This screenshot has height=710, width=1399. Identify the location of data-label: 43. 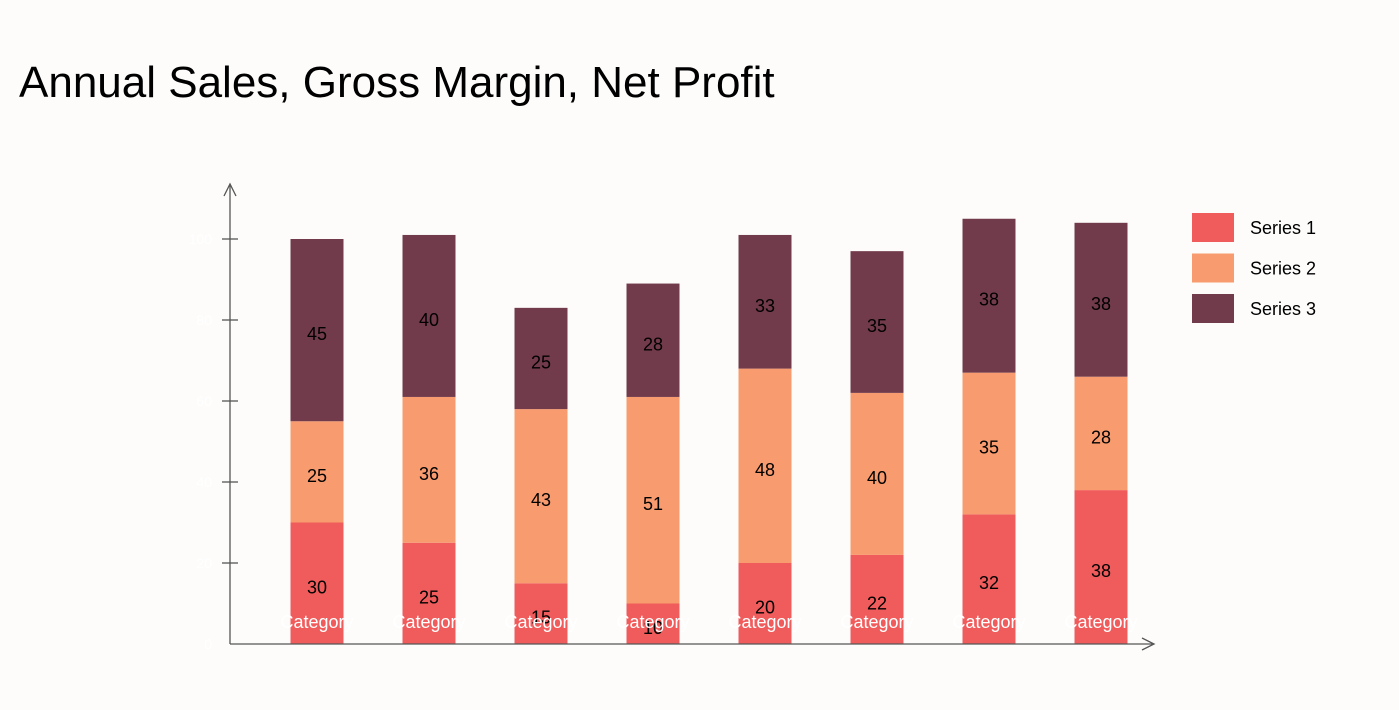
(541, 500).